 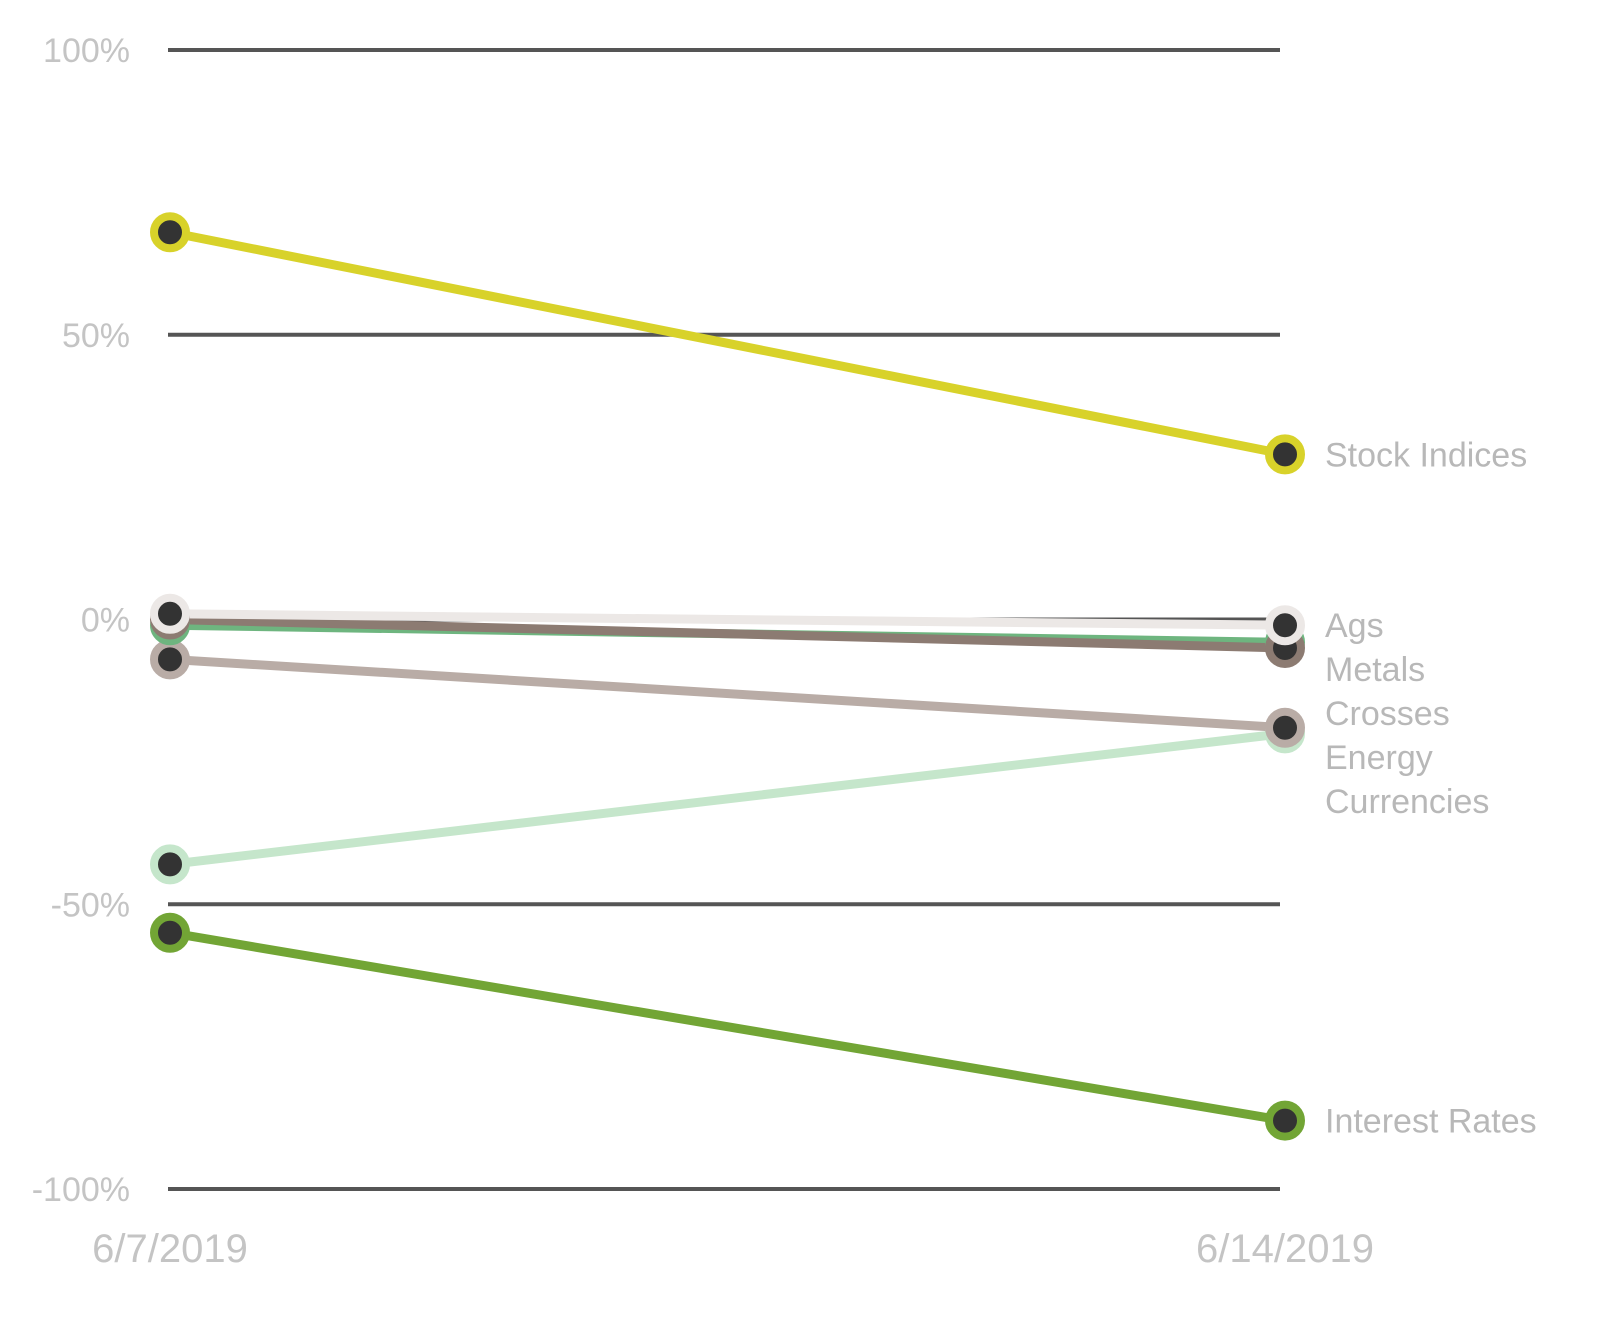 I want to click on series-label: Stock Indices, so click(x=1426, y=455).